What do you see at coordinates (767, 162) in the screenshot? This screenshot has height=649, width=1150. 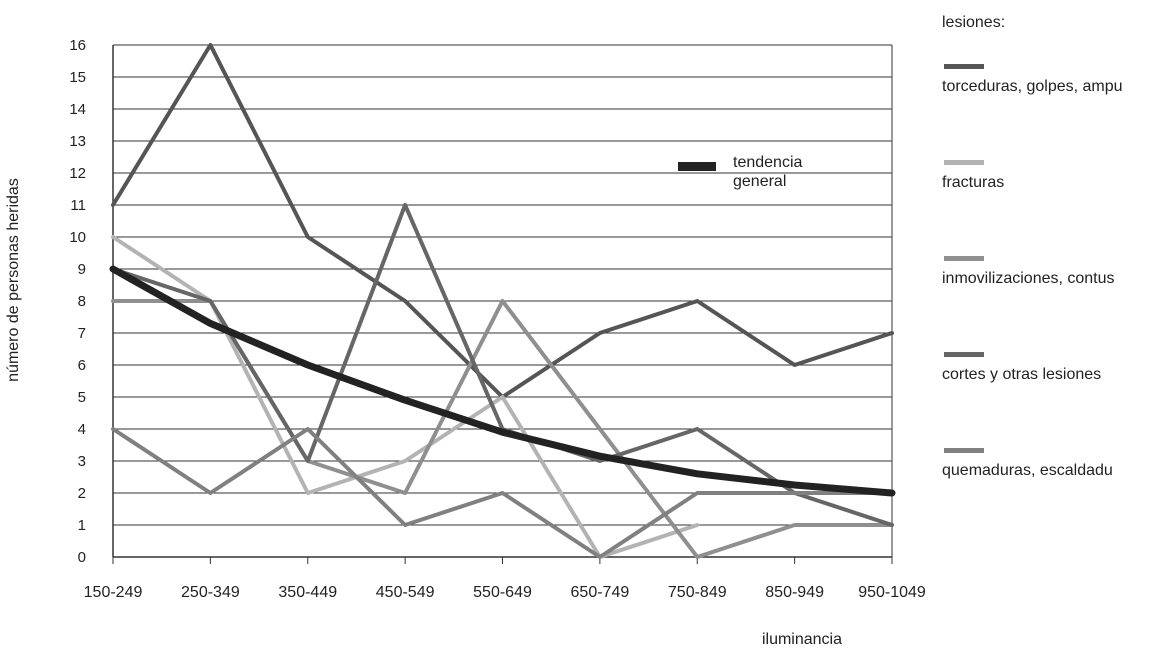 I see `trend-legend-label-line1: tendencia` at bounding box center [767, 162].